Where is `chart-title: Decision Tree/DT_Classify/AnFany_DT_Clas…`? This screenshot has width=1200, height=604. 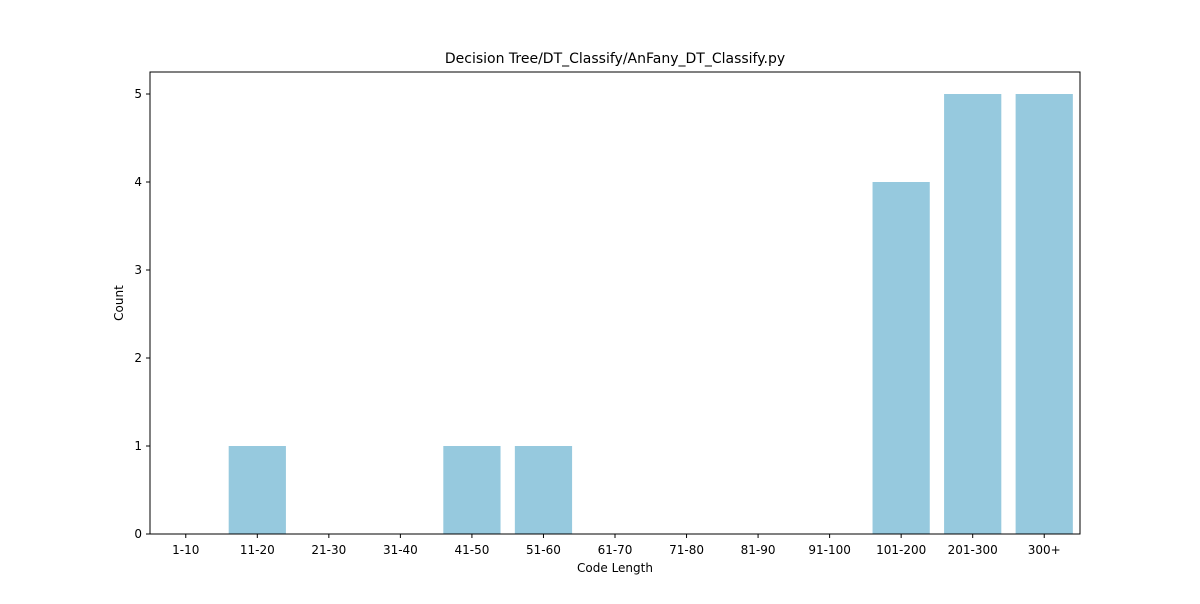
chart-title: Decision Tree/DT_Classify/AnFany_DT_Clas… is located at coordinates (615, 59).